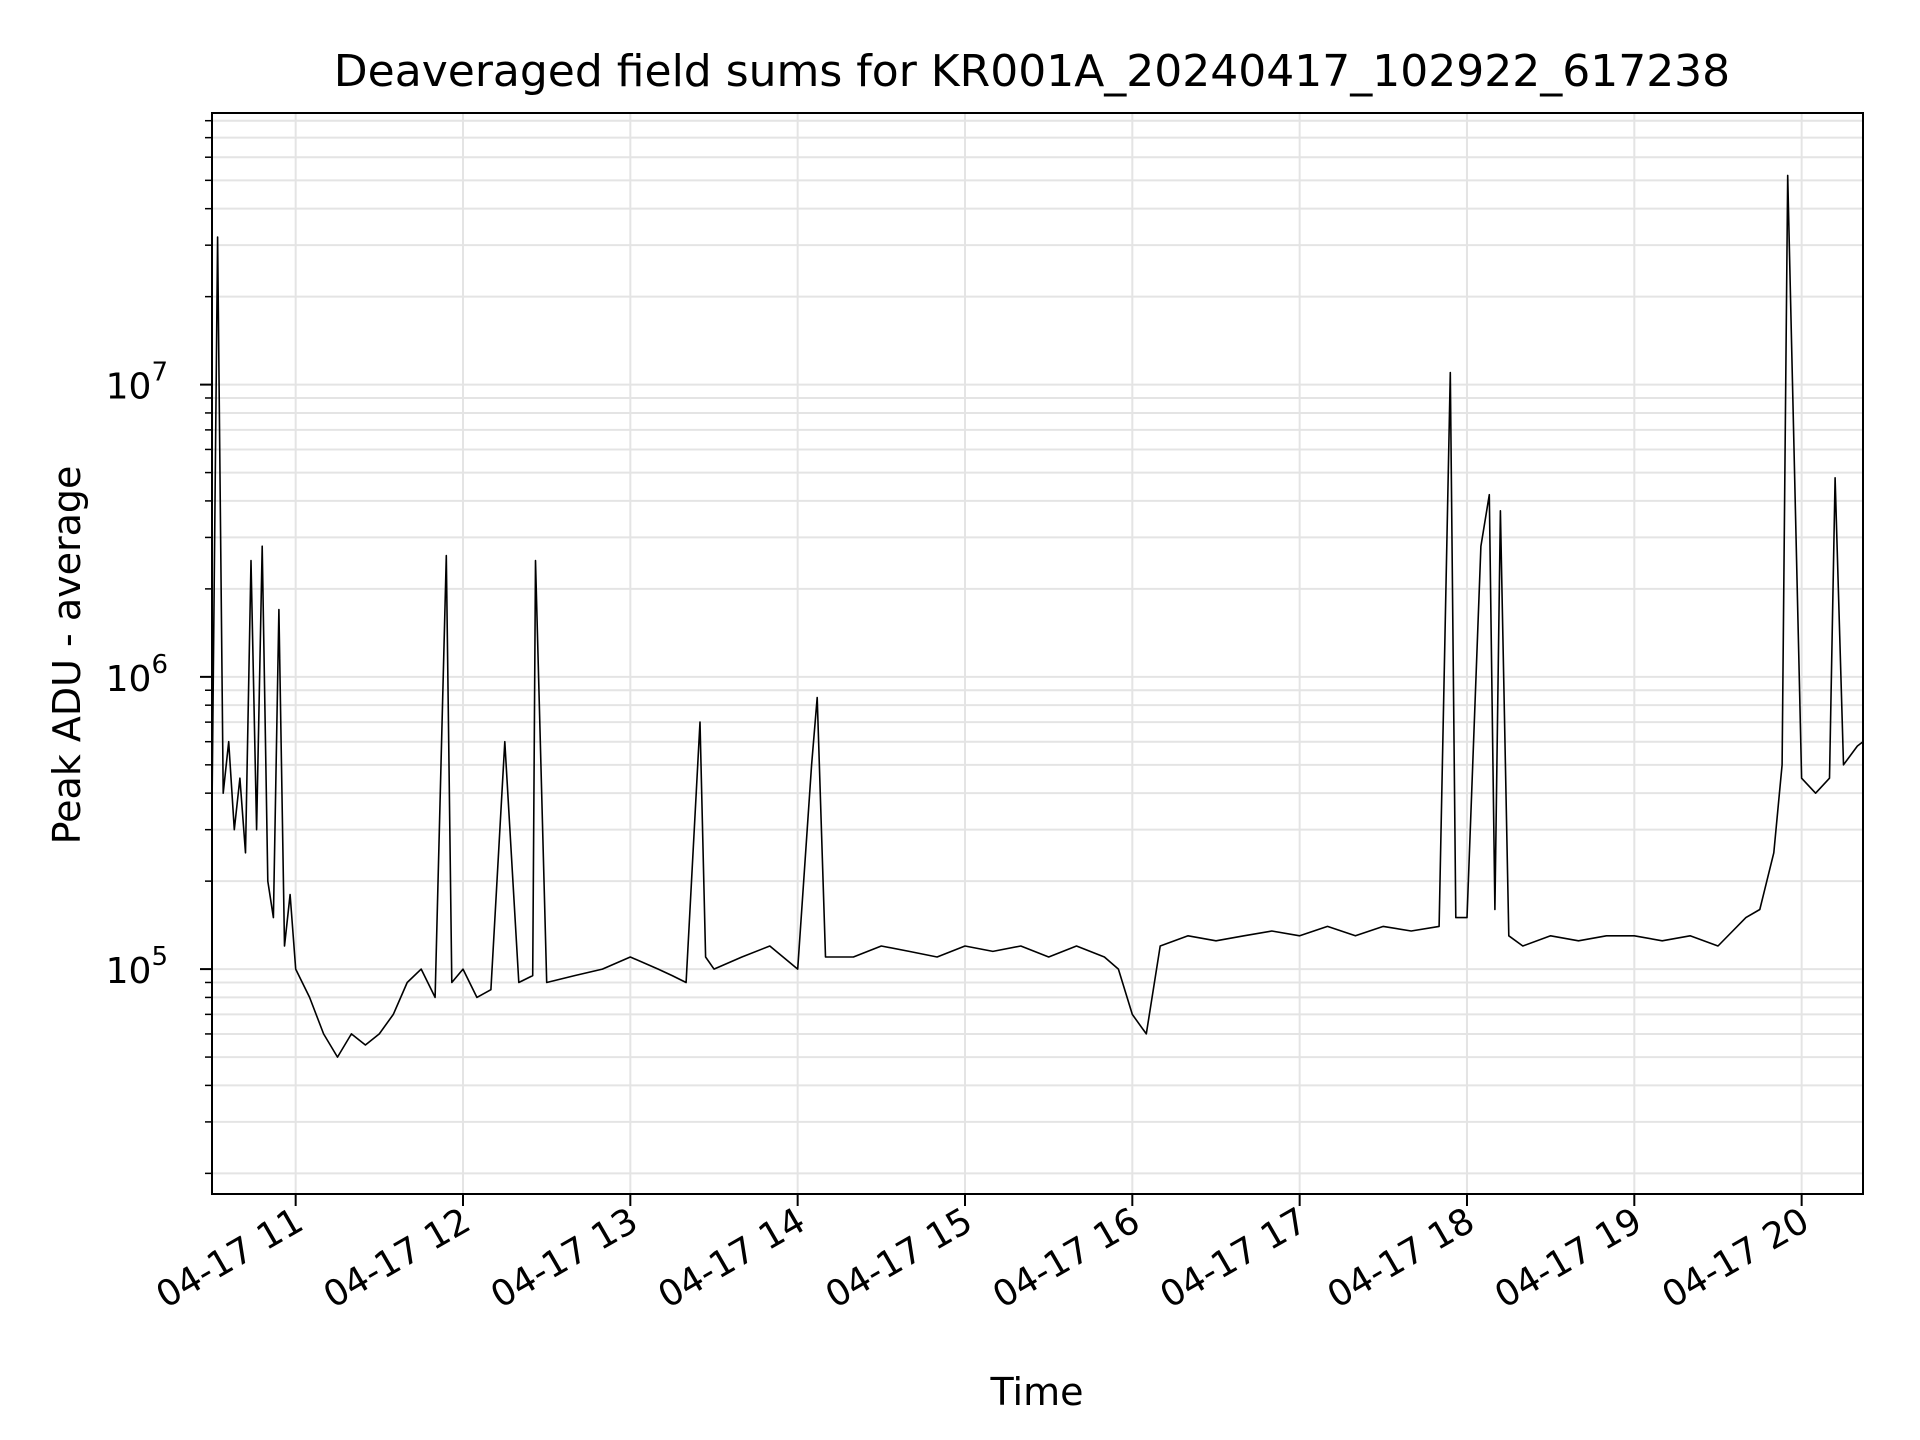  Describe the element at coordinates (564, 1258) in the screenshot. I see `x-tick-label: 04-17 13` at that location.